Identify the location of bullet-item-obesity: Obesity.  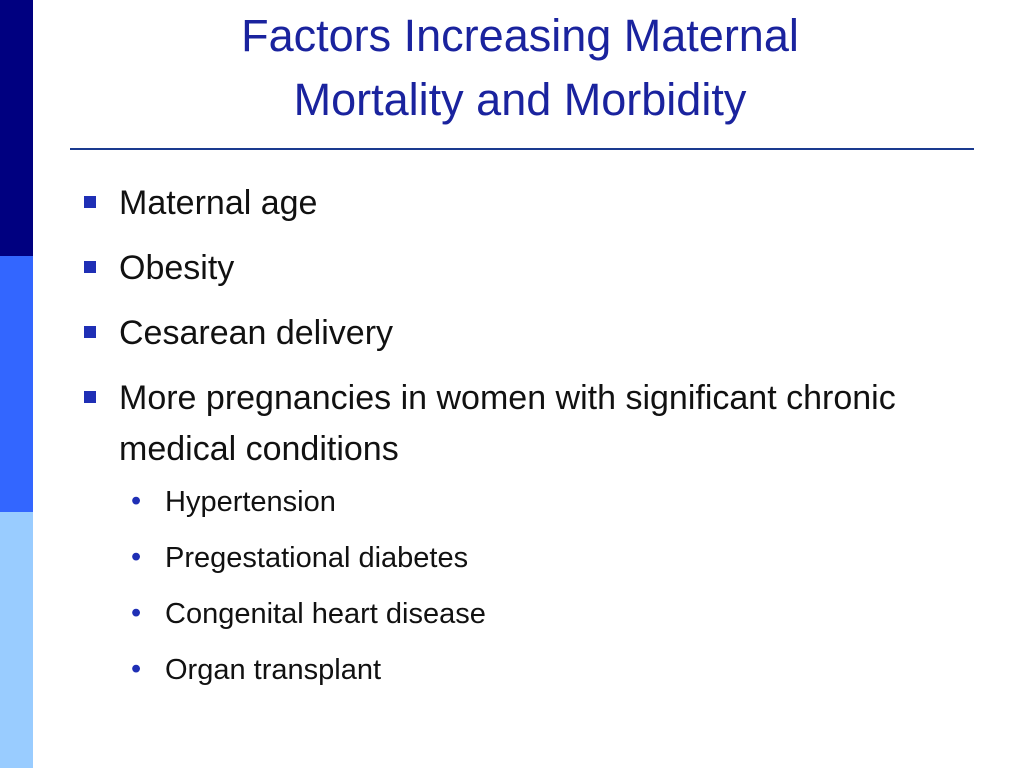
(534, 268).